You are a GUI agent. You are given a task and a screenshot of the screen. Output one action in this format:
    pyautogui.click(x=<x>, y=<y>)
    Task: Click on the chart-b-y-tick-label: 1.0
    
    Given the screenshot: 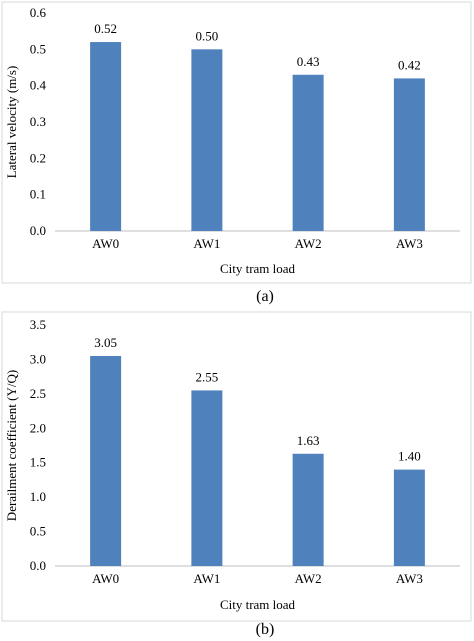 What is the action you would take?
    pyautogui.click(x=38, y=496)
    